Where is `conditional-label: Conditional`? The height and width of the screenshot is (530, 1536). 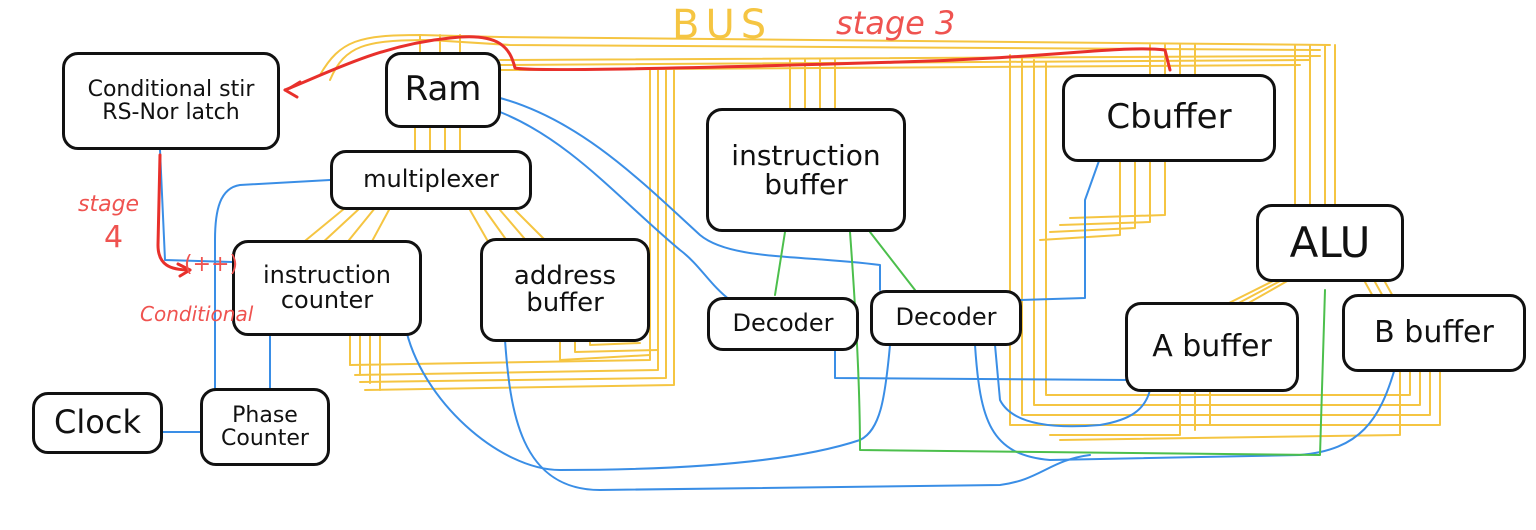
conditional-label: Conditional is located at coordinates (197, 314).